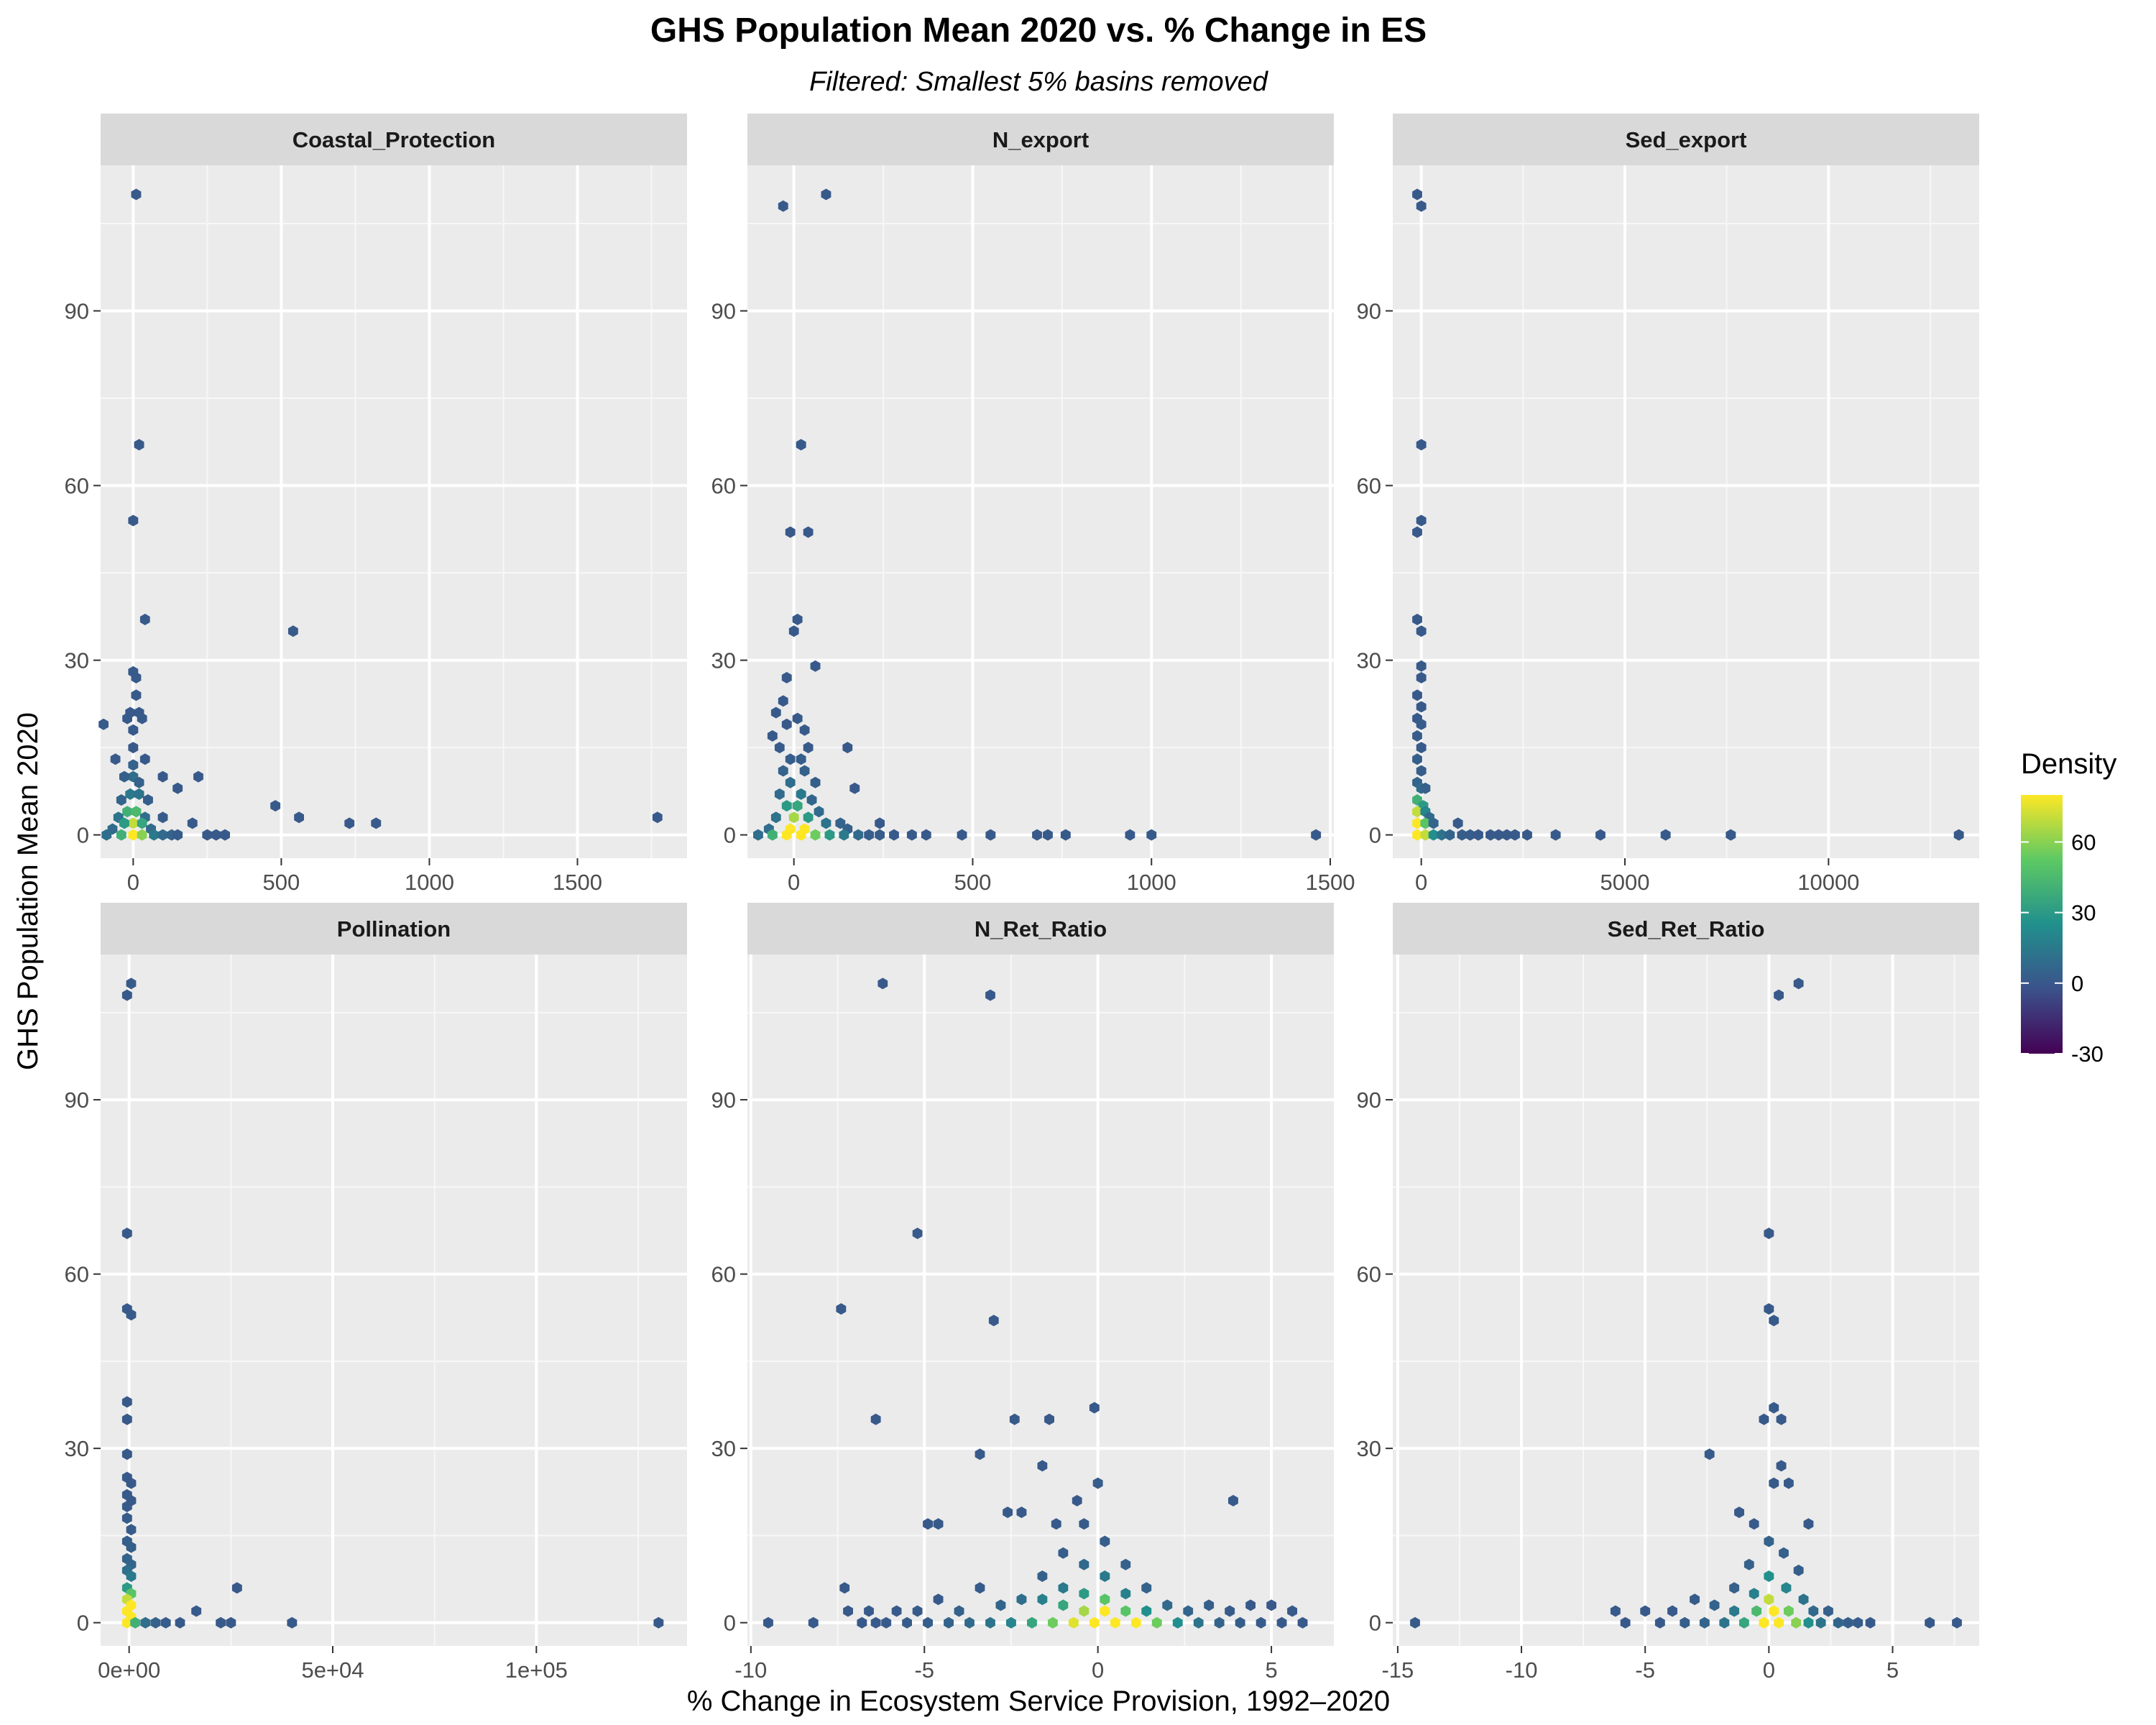  I want to click on facet-coastal-protection: Coastal_Protection 0 30 60 90 0 500 1000 1500, so click(376, 504).